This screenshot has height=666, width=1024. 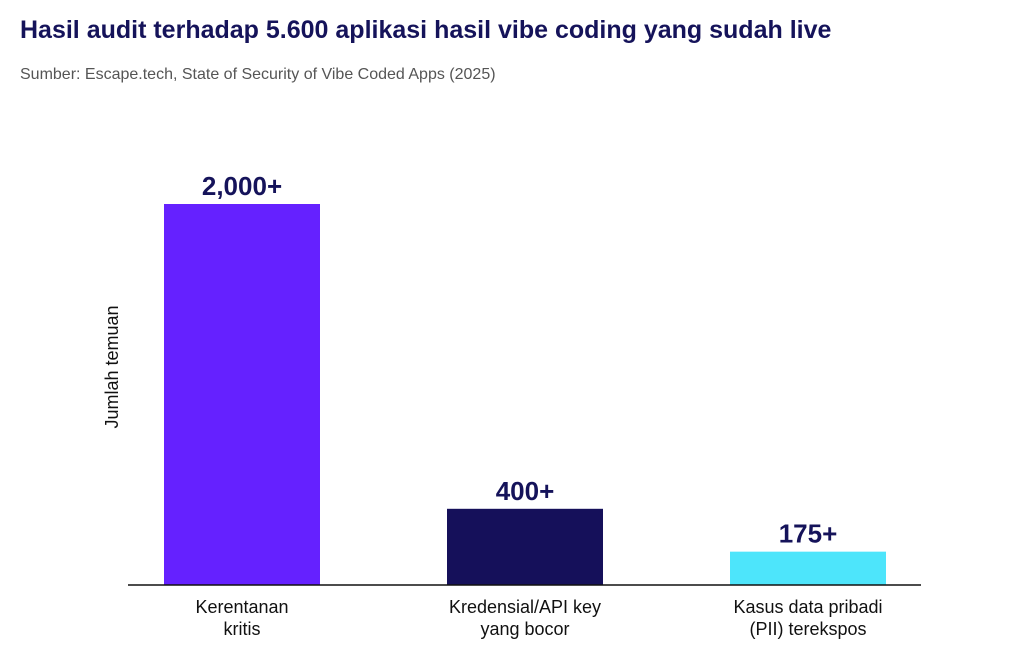 I want to click on data-label-3: 175+, so click(x=808, y=534).